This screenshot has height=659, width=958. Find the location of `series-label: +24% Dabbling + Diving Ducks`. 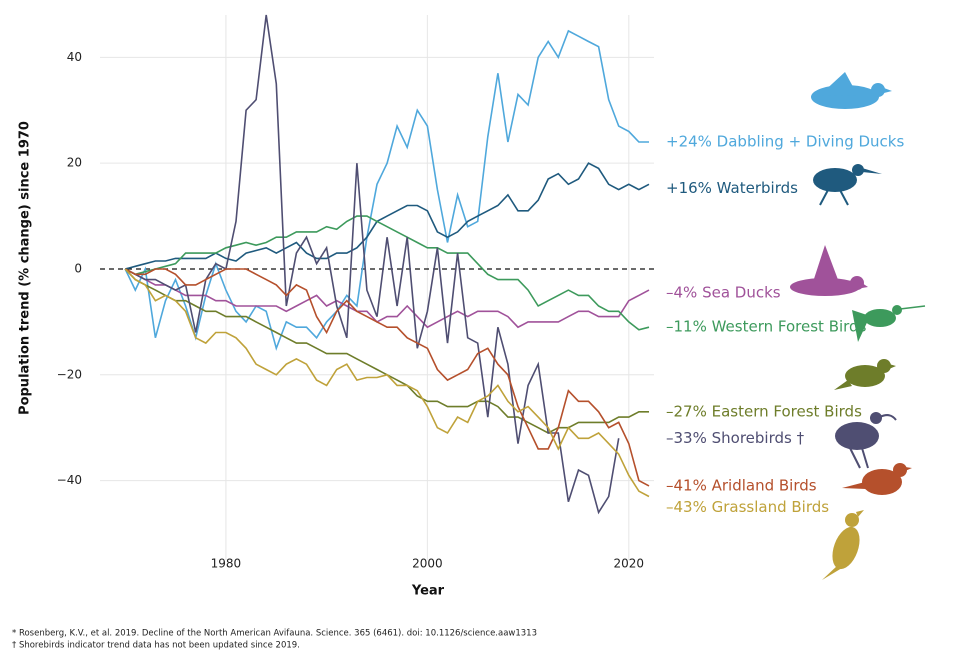

series-label: +24% Dabbling + Diving Ducks is located at coordinates (785, 141).